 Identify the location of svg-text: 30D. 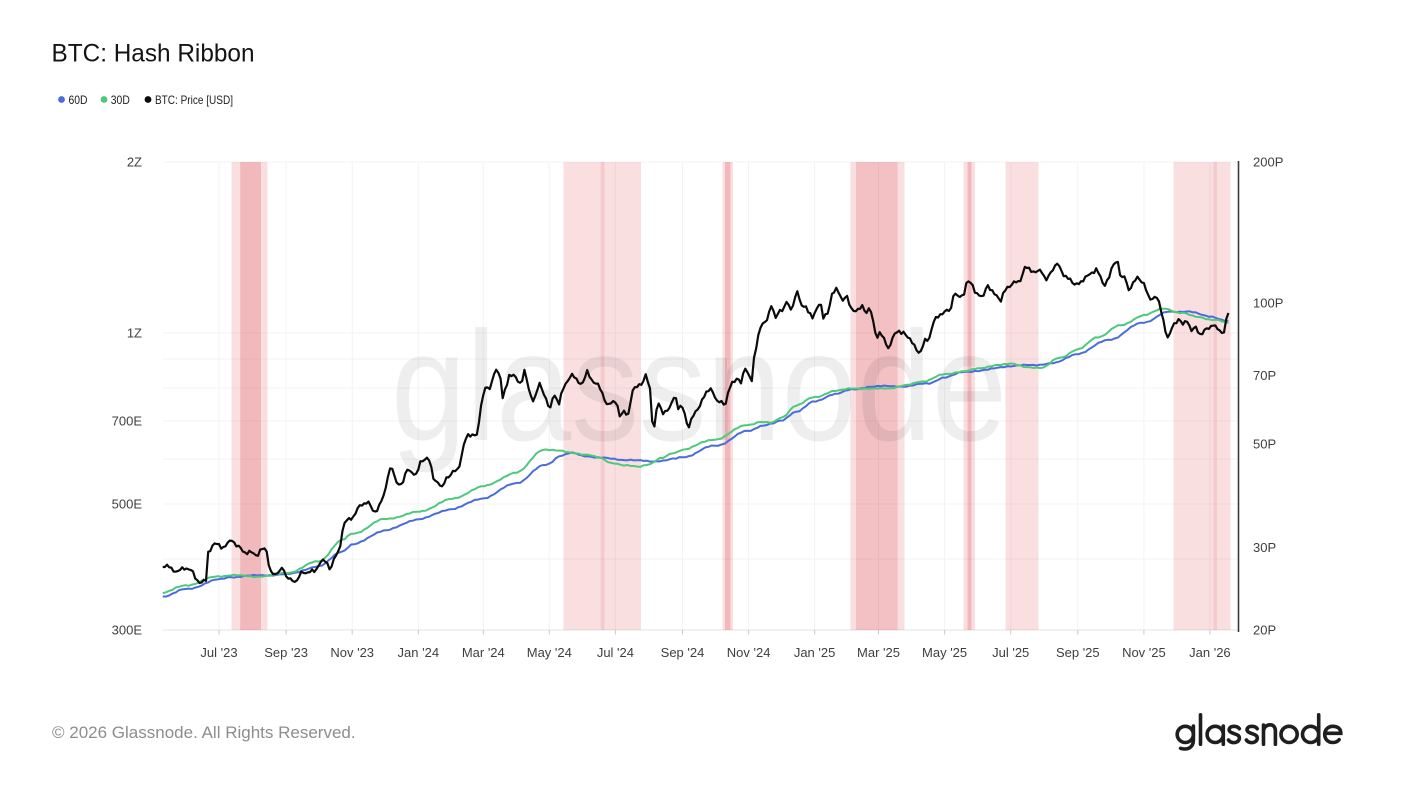
(120, 100).